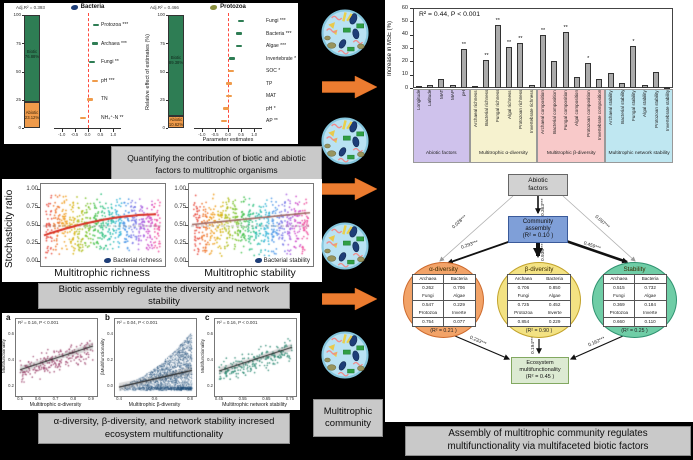  Describe the element at coordinates (228, 140) in the screenshot. I see `x-axis-label: Parameter estimates` at that location.